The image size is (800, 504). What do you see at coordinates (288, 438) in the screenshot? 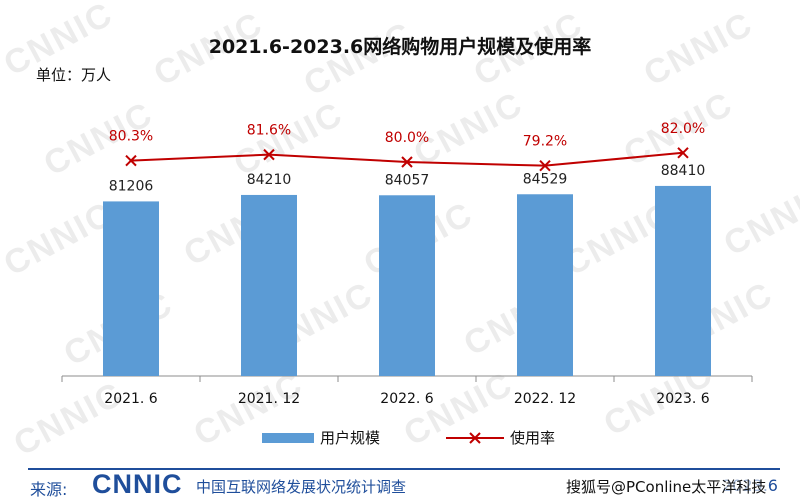
I see `legend-swatch-bar` at bounding box center [288, 438].